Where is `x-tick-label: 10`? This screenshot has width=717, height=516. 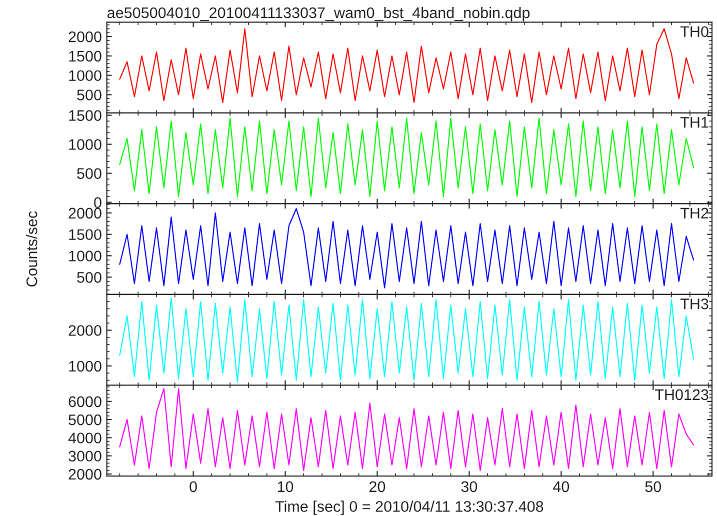
x-tick-label: 10 is located at coordinates (286, 486).